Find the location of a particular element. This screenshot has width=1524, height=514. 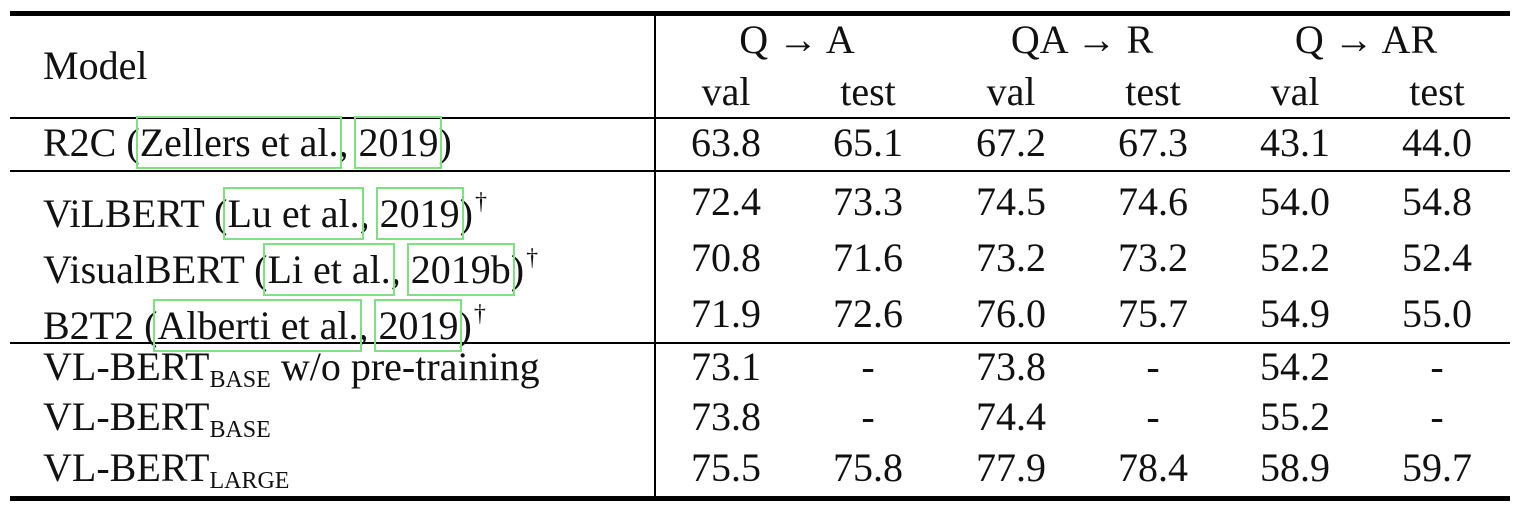

citation-link: Alberti et al. is located at coordinates (258, 325).